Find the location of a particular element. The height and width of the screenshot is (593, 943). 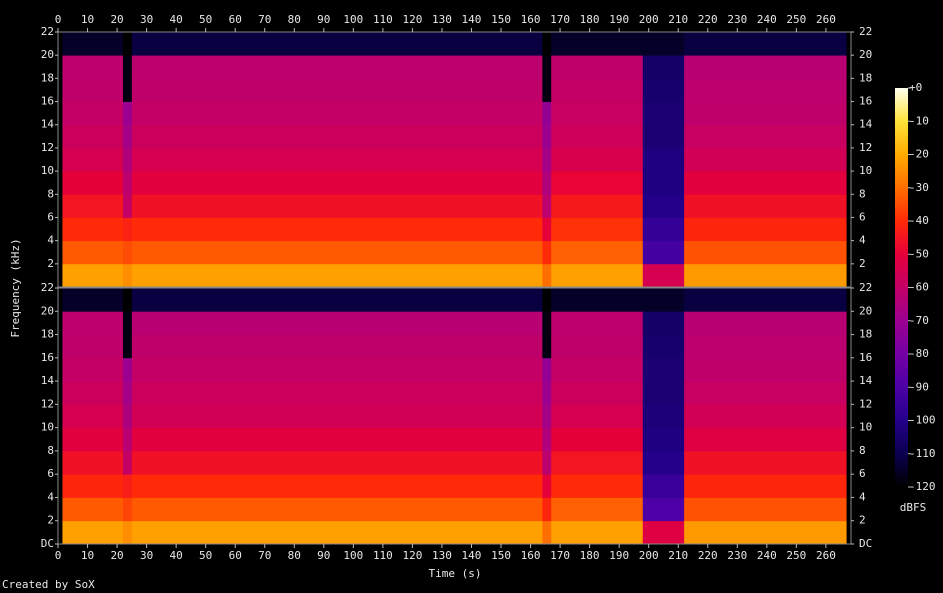

y-tick-label: 6 is located at coordinates (862, 216).